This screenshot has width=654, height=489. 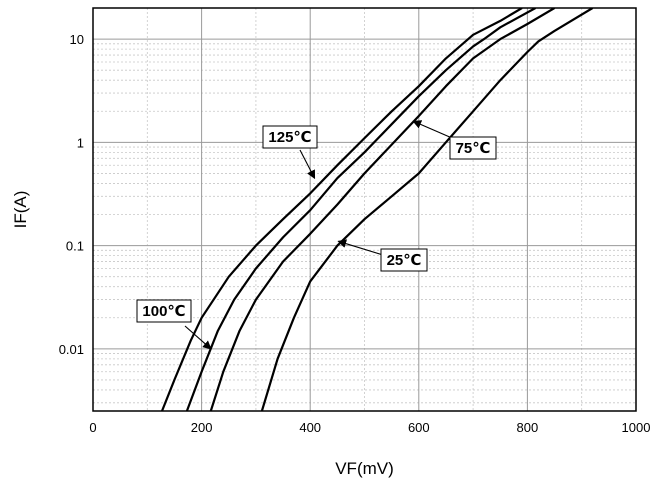 I want to click on annotation-label: 75℃, so click(x=473, y=148).